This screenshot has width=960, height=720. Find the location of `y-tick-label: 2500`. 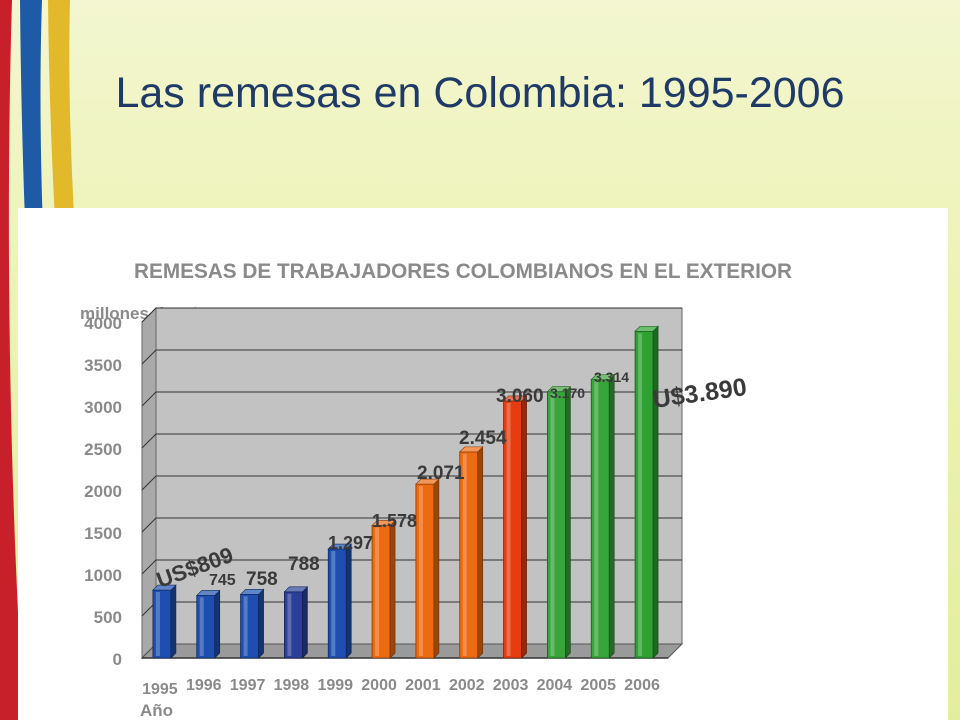

y-tick-label: 2500 is located at coordinates (103, 449).